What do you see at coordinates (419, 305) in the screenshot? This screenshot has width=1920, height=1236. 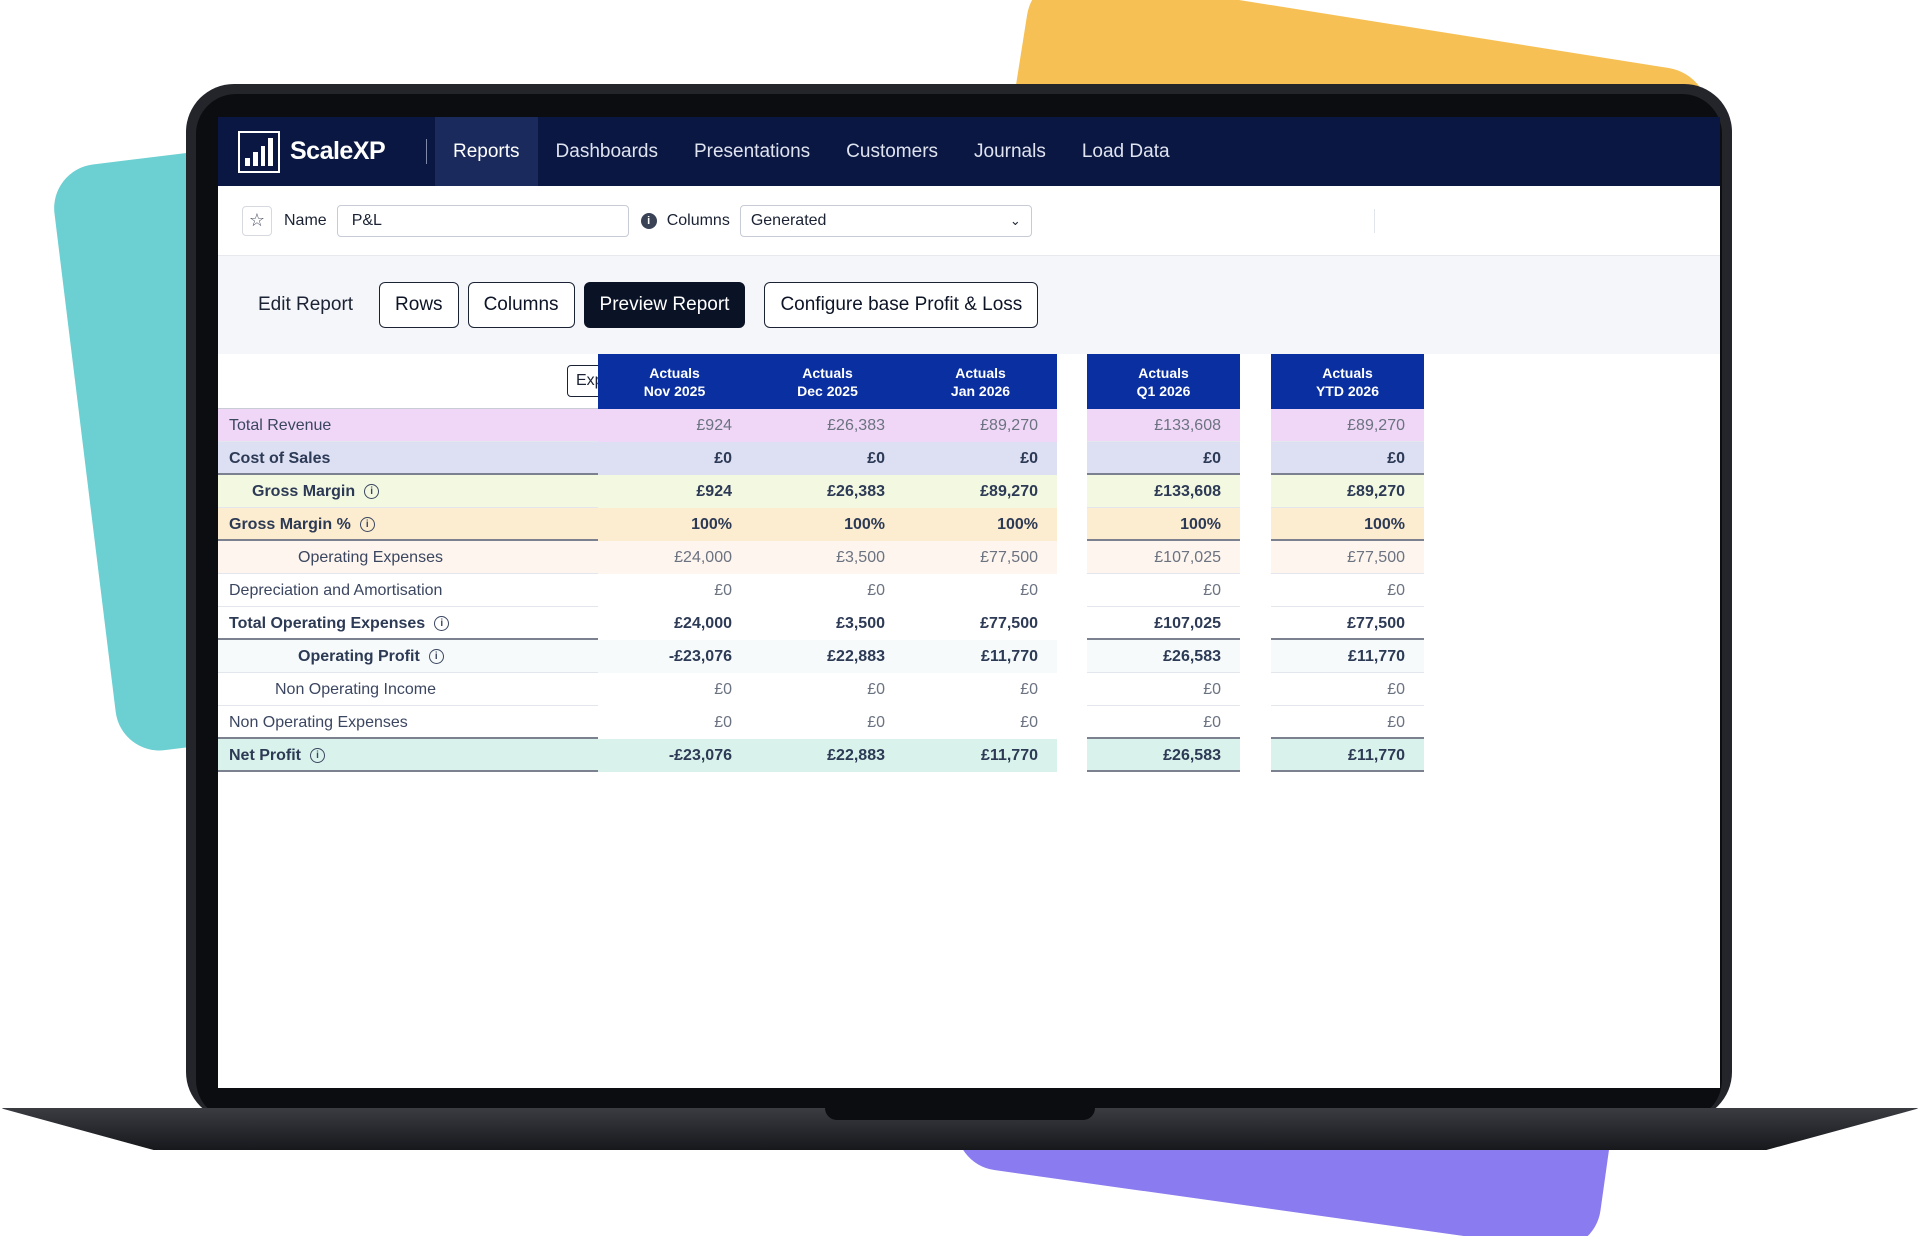 I see `rows-button: Rows` at bounding box center [419, 305].